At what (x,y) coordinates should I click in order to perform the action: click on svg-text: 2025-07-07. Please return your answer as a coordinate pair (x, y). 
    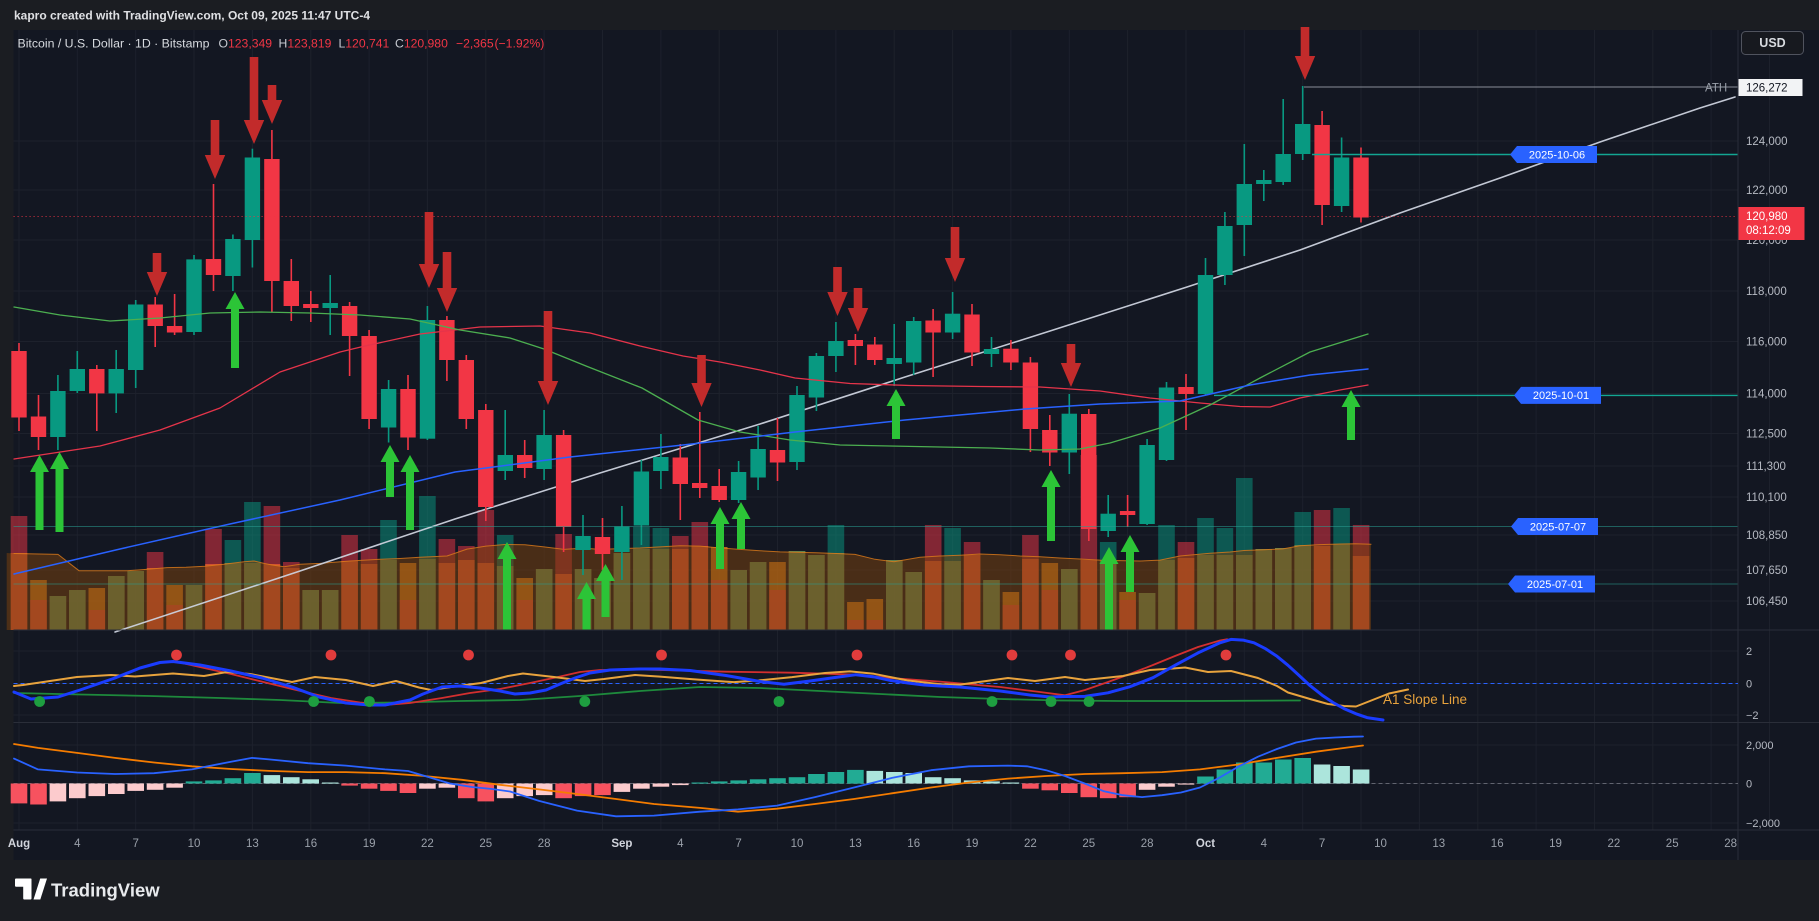
    Looking at the image, I should click on (1558, 527).